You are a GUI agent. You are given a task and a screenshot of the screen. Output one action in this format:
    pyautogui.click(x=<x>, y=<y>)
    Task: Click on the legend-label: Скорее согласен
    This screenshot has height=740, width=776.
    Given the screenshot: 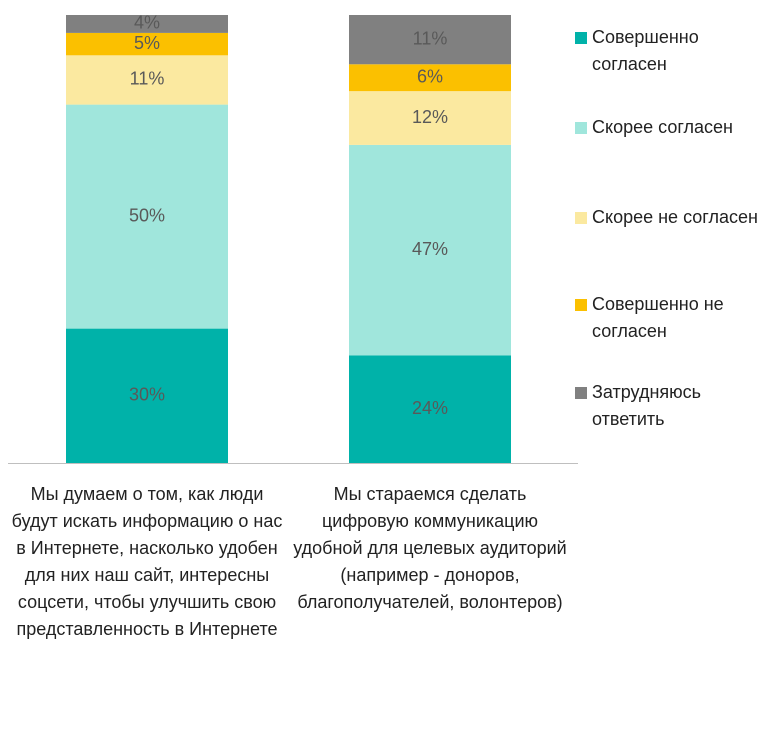 What is the action you would take?
    pyautogui.click(x=662, y=127)
    